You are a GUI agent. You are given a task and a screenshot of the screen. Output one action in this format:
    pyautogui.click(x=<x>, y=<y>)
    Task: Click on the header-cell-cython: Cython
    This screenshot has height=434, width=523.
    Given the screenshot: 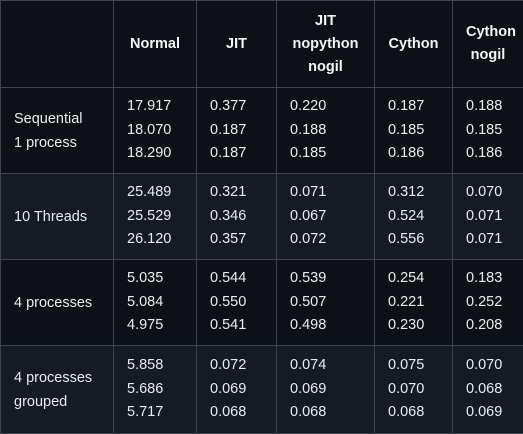 What is the action you would take?
    pyautogui.click(x=413, y=44)
    